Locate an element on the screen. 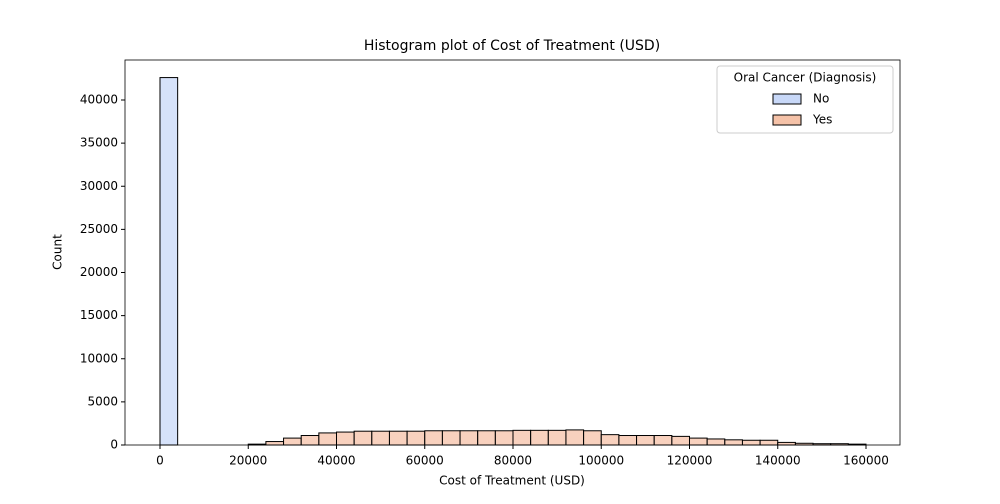 This screenshot has height=504, width=1000. x-tick-label: 100000 is located at coordinates (601, 461).